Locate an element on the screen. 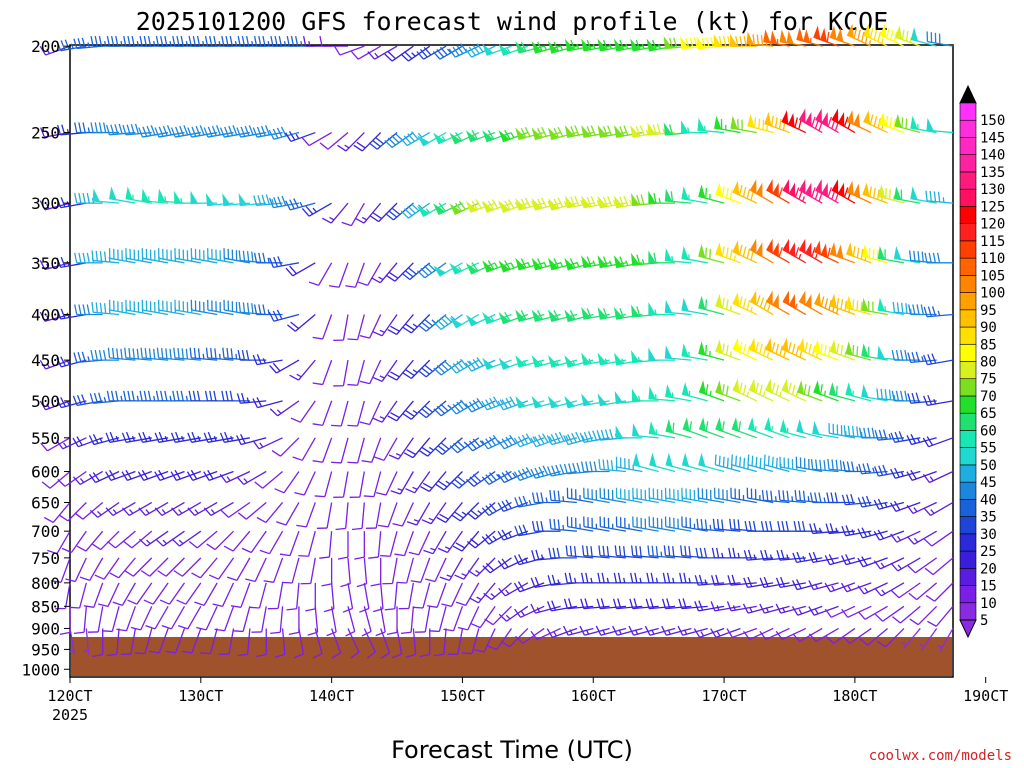 This screenshot has width=1024, height=768. colorbar-tick-label: 75 is located at coordinates (988, 380).